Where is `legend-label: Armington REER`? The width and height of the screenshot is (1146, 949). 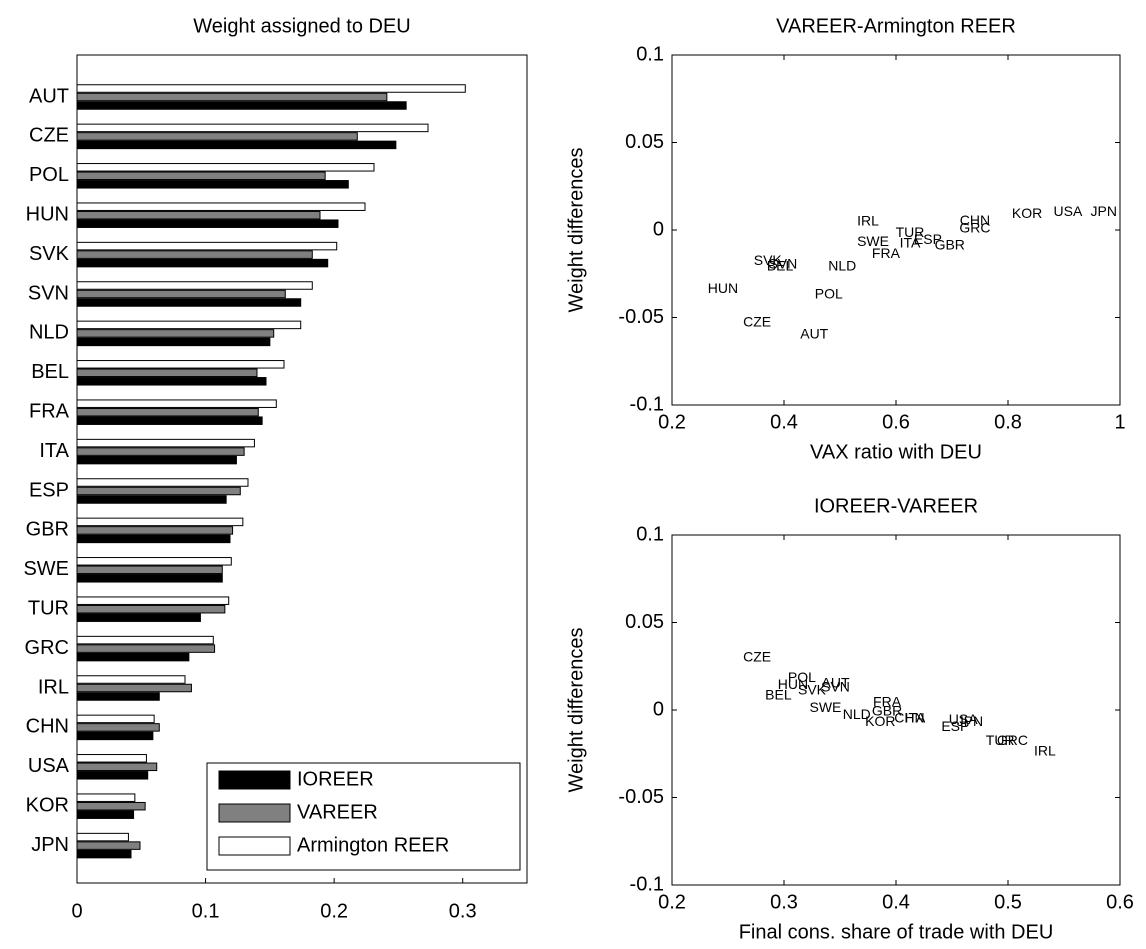
legend-label: Armington REER is located at coordinates (373, 845).